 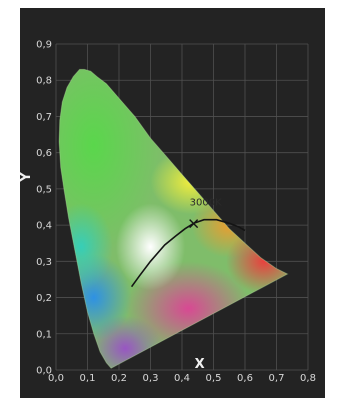 What do you see at coordinates (206, 203) in the screenshot?
I see `annotation-label: 3000K` at bounding box center [206, 203].